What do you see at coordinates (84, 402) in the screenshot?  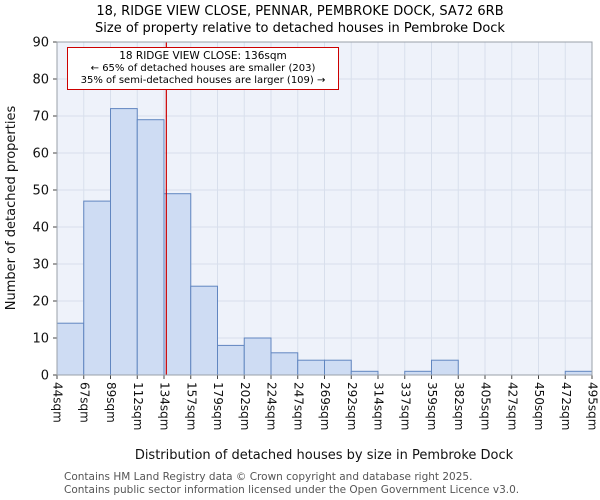 I see `x-tick-label: 67sqm` at bounding box center [84, 402].